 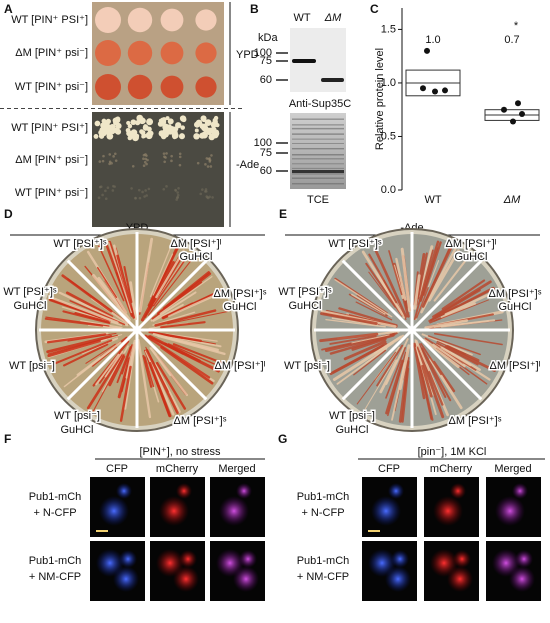 I want to click on data-point, so click(x=423, y=88).